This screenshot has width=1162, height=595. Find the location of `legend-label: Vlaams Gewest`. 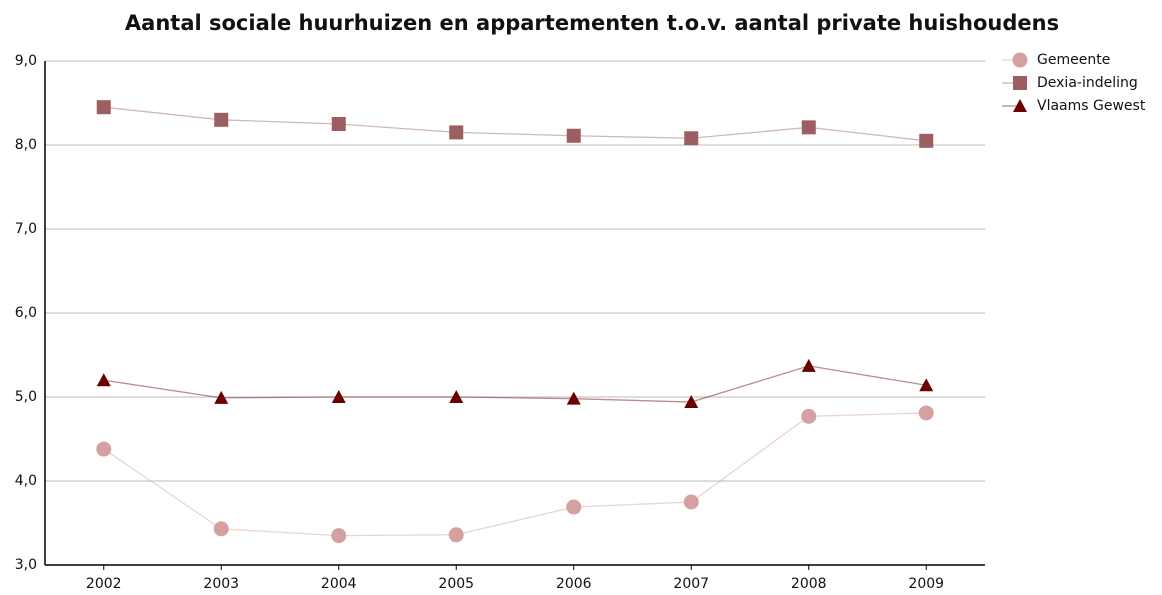

legend-label: Vlaams Gewest is located at coordinates (1091, 106).